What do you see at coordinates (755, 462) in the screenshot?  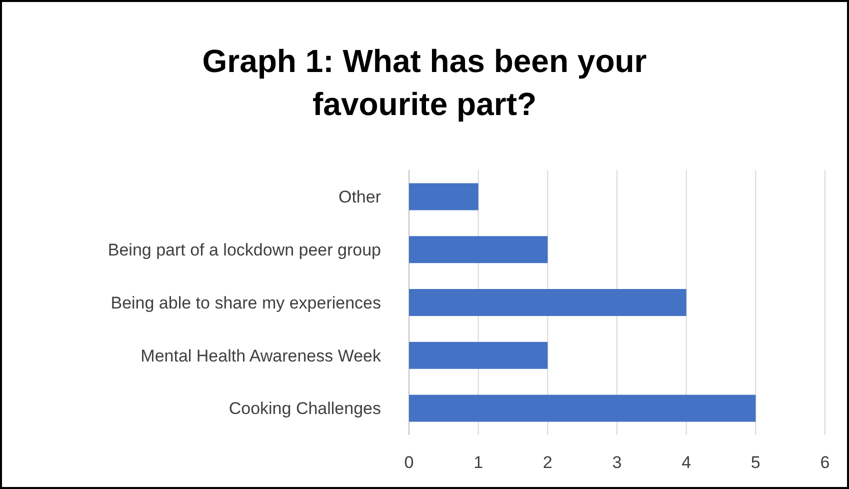 I see `x-tick-label: 5` at bounding box center [755, 462].